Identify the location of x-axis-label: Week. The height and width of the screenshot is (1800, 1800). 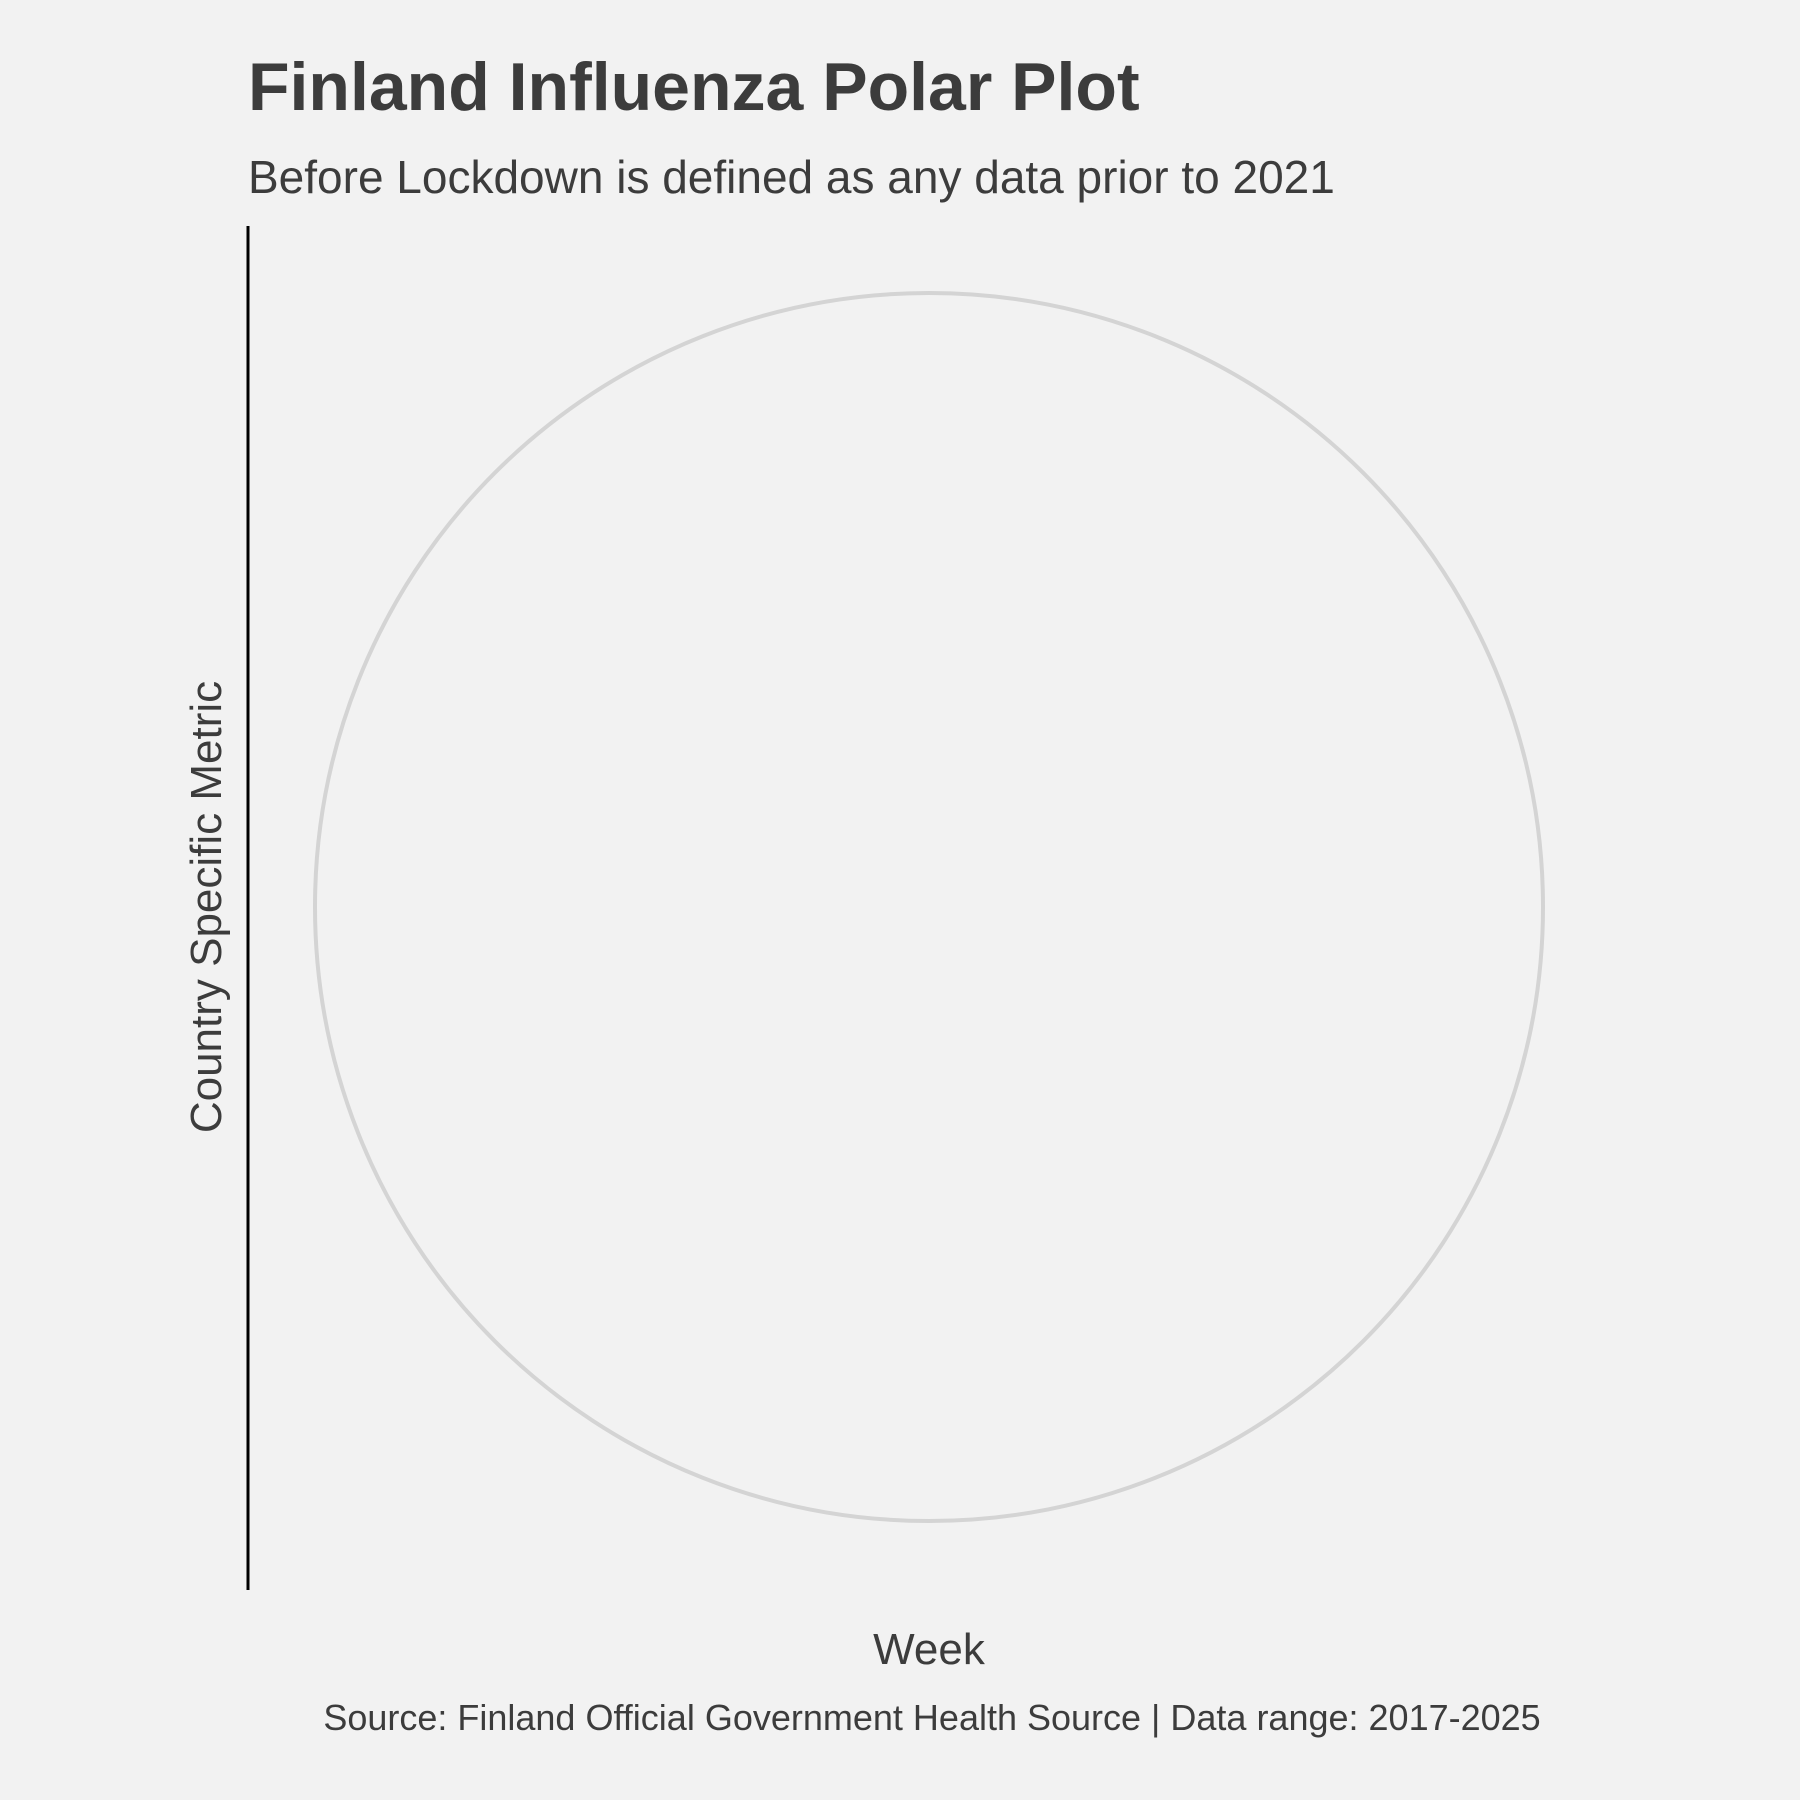
(929, 1649).